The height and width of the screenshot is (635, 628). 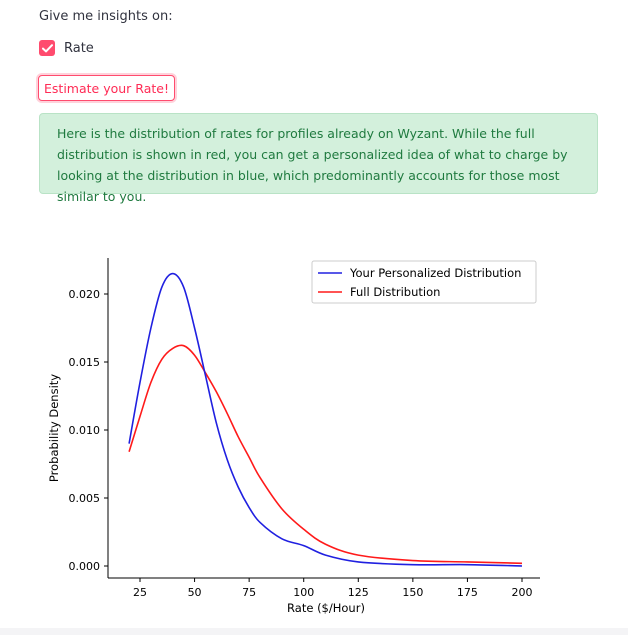 I want to click on rate-checkbox, so click(x=47, y=48).